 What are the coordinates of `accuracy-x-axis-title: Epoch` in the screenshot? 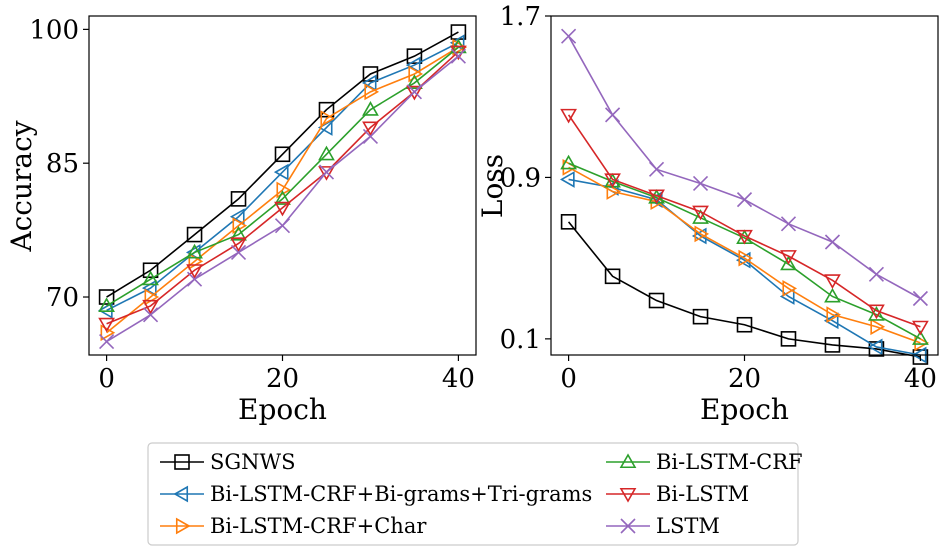 It's located at (282, 409).